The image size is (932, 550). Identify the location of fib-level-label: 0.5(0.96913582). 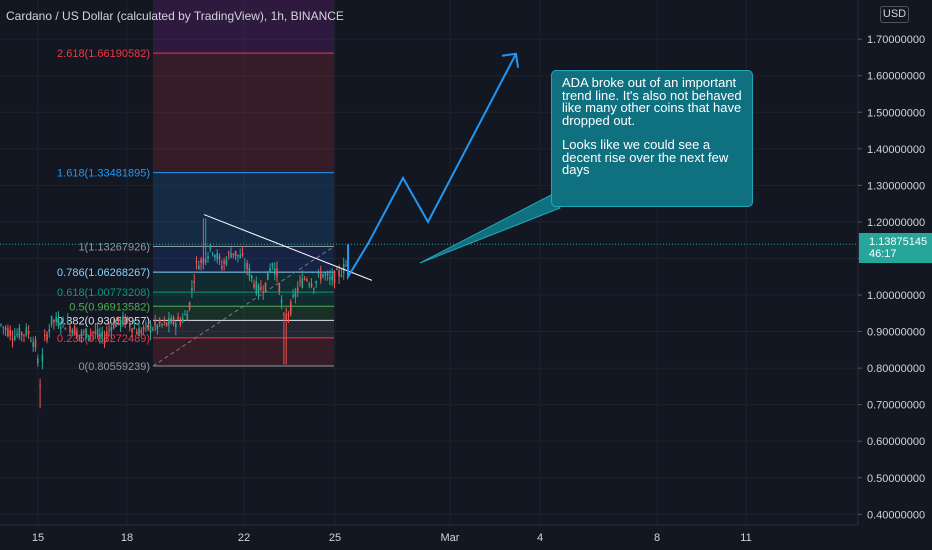
(109, 307).